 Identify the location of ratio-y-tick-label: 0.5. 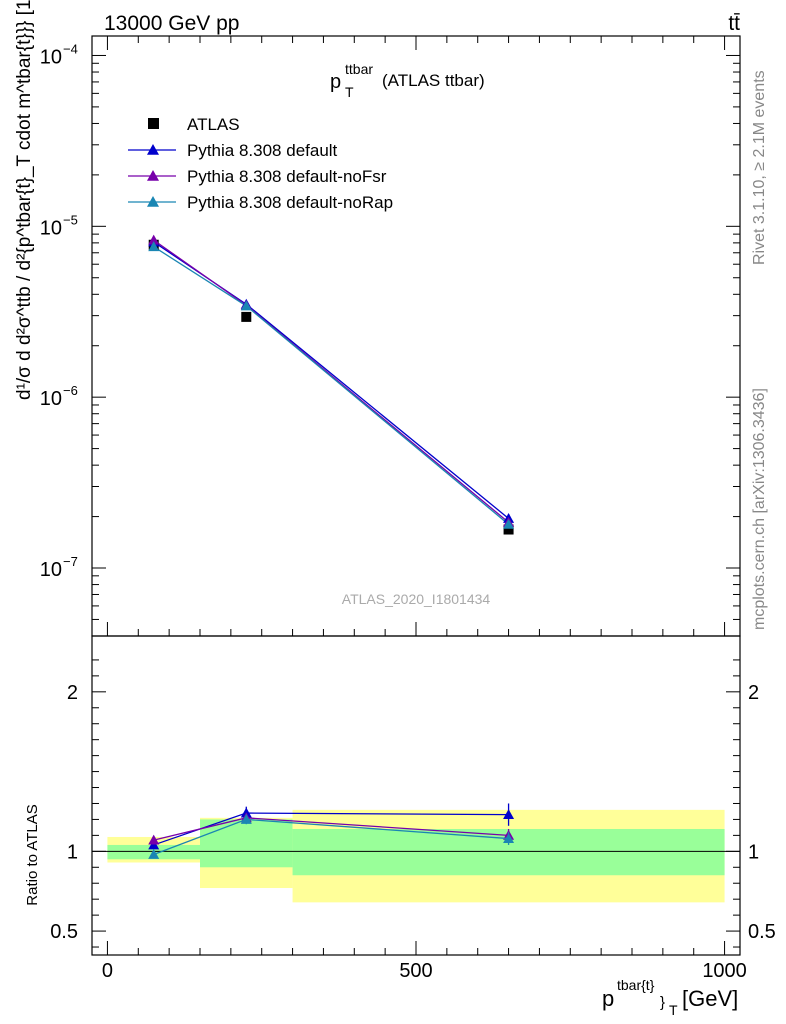
(64, 932).